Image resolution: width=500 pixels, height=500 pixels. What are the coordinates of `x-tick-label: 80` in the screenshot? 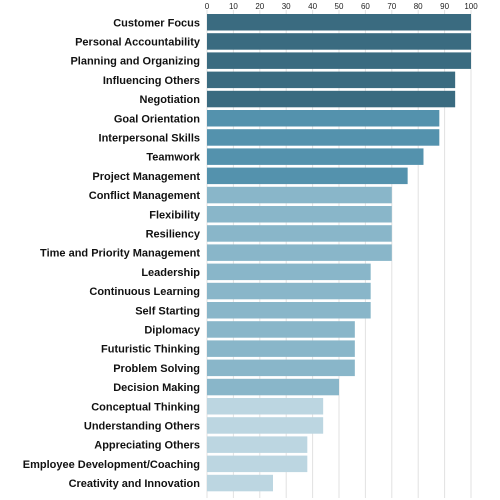 It's located at (418, 6).